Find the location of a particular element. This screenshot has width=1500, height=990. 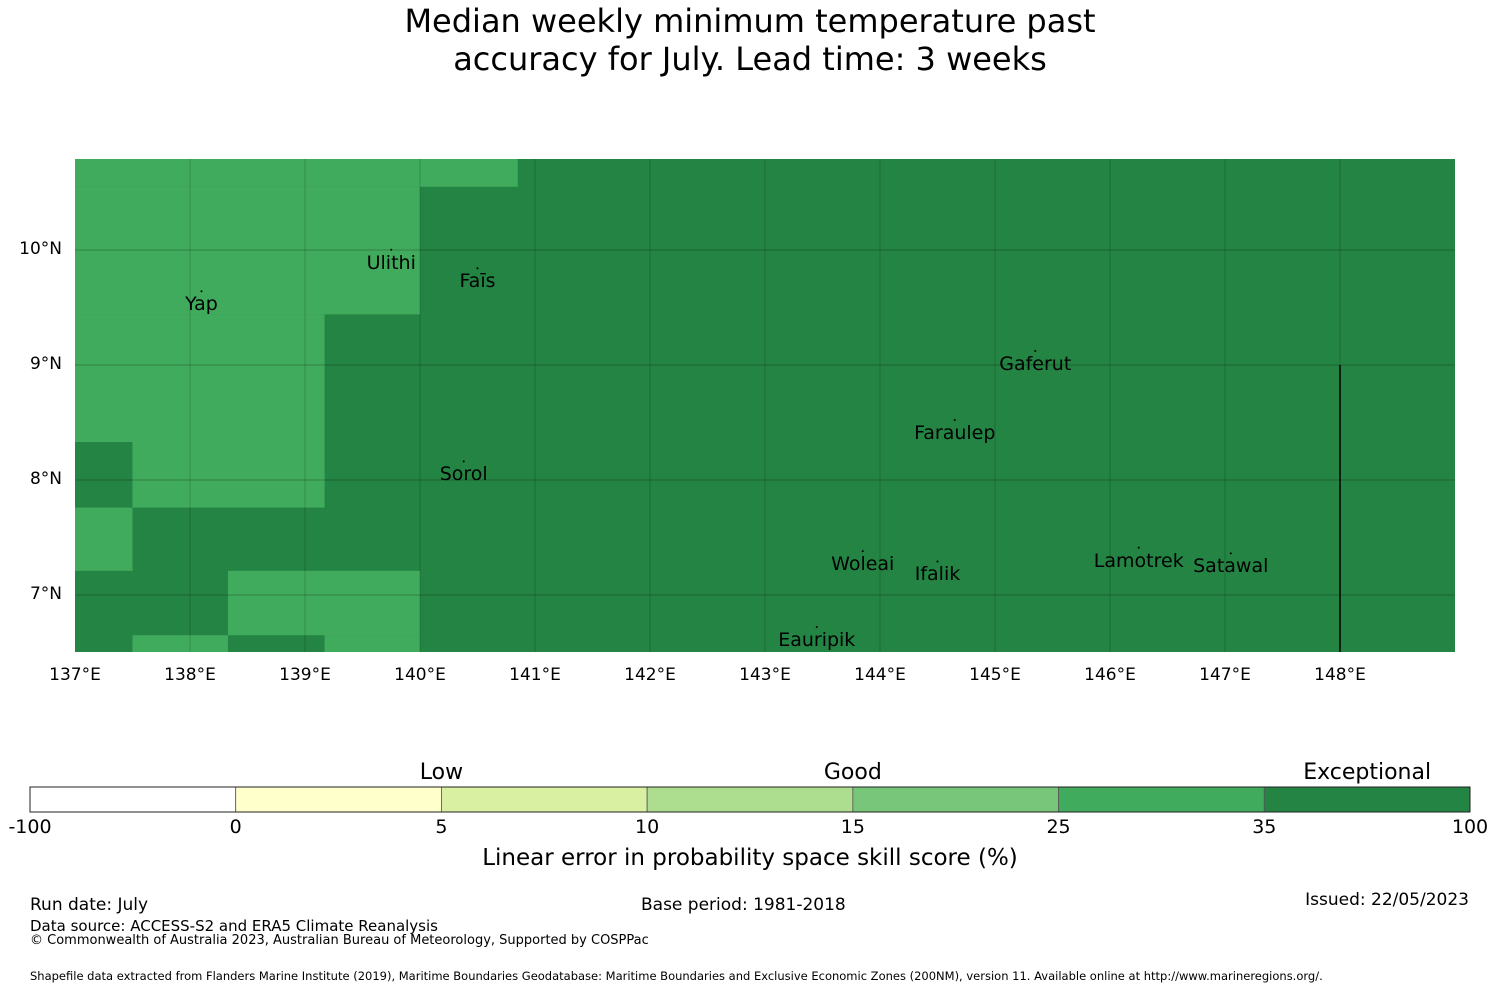

colorbar-tick-label: 10 is located at coordinates (647, 827).